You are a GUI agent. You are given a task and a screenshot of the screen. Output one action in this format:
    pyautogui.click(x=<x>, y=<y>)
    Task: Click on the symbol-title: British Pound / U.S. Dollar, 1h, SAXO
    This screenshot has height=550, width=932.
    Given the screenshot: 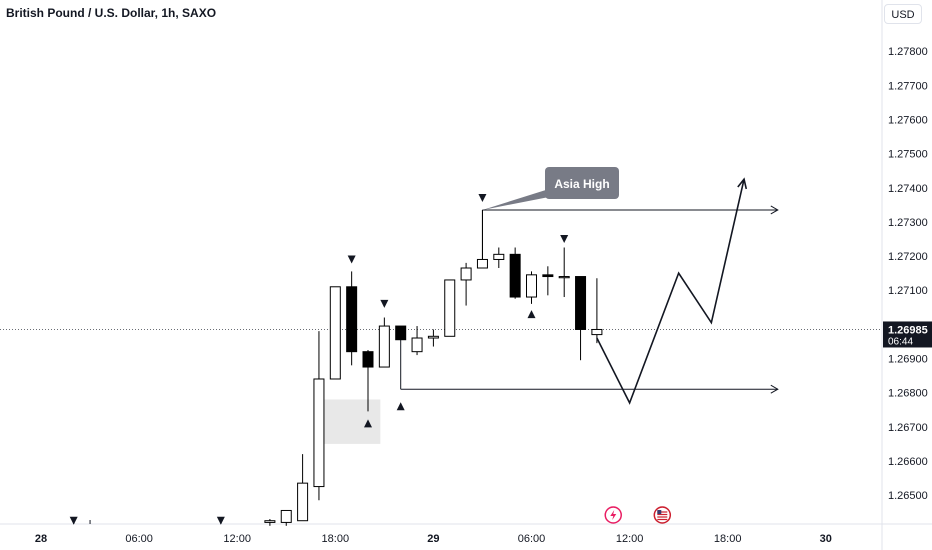 What is the action you would take?
    pyautogui.click(x=111, y=13)
    